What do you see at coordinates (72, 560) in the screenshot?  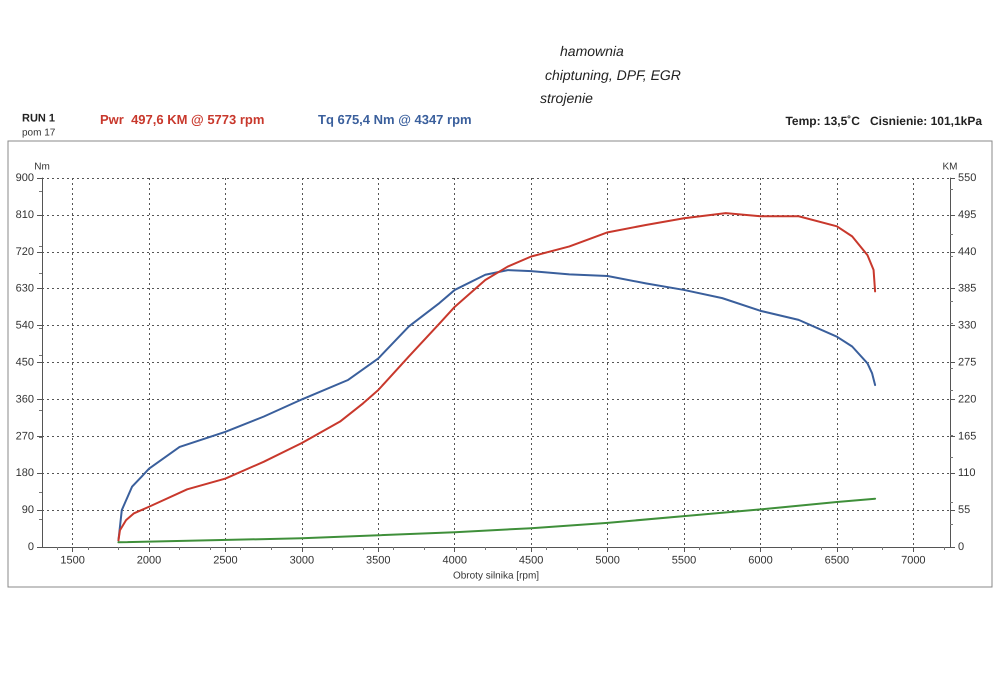 I see `x-tick-label: 1500` at bounding box center [72, 560].